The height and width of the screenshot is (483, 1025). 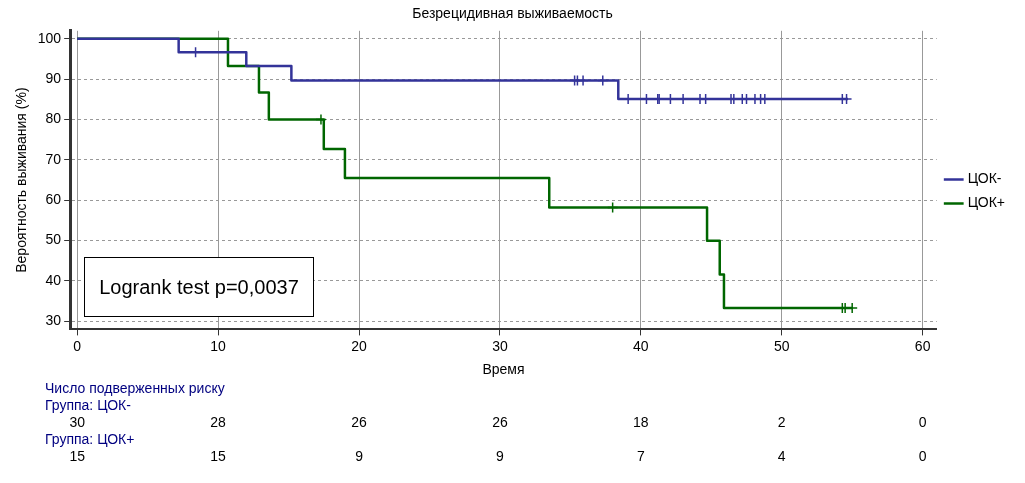 What do you see at coordinates (53, 320) in the screenshot?
I see `y-tick-label: 30` at bounding box center [53, 320].